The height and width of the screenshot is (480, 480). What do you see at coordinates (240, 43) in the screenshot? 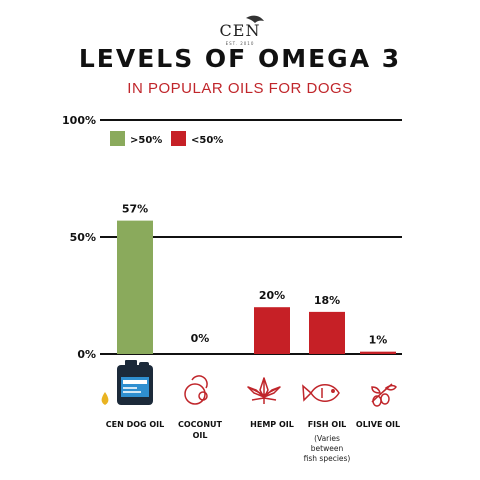
I see `logo-sub: EST. 2010` at bounding box center [240, 43].